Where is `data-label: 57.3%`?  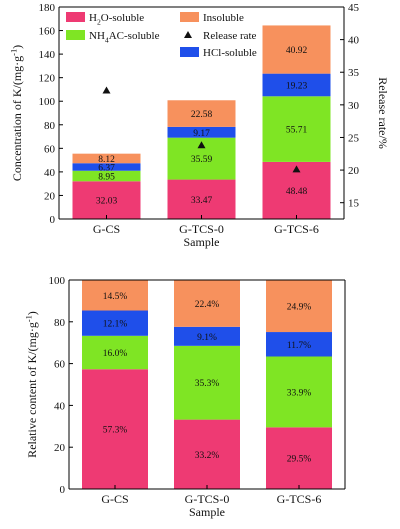 data-label: 57.3% is located at coordinates (115, 431).